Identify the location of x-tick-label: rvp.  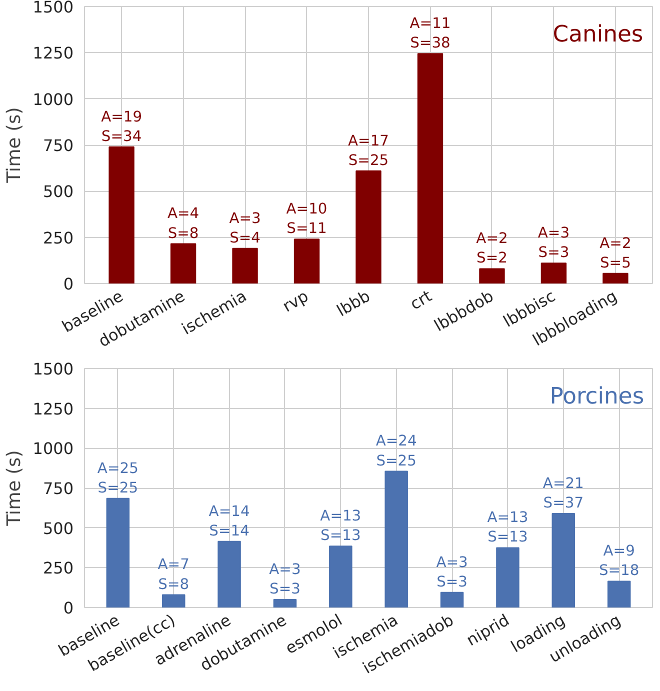
(295, 301).